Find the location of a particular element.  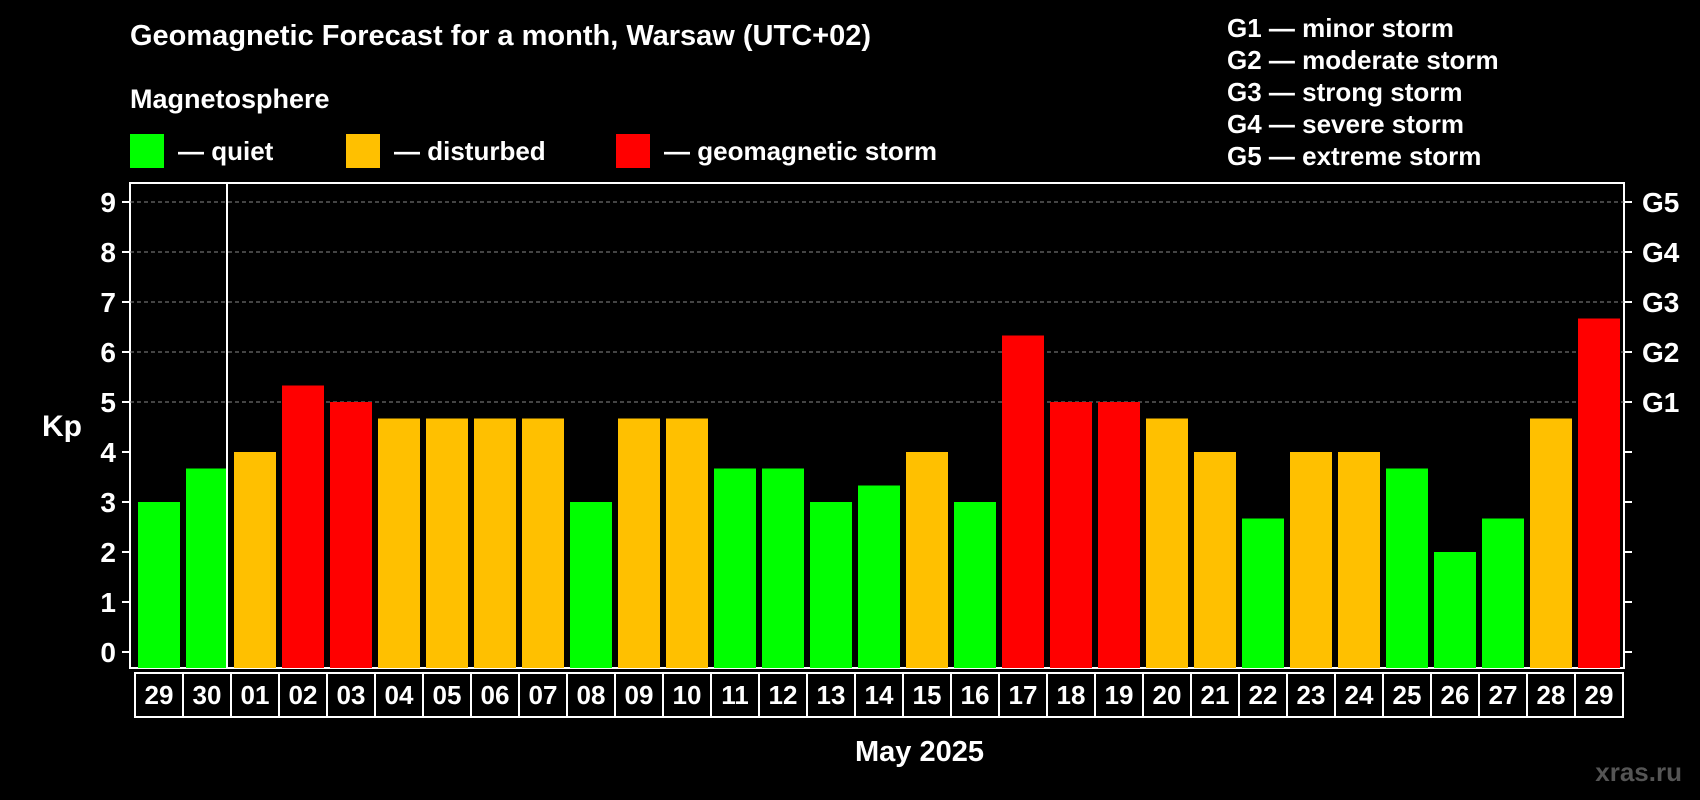

x-tick-label-16: 15 is located at coordinates (927, 695).